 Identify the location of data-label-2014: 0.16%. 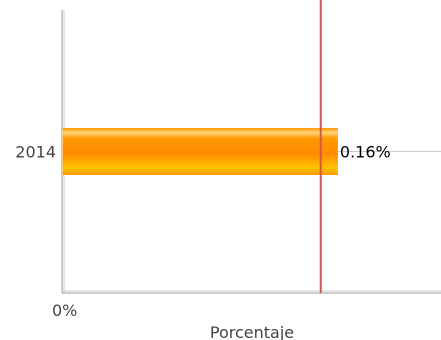
(365, 152).